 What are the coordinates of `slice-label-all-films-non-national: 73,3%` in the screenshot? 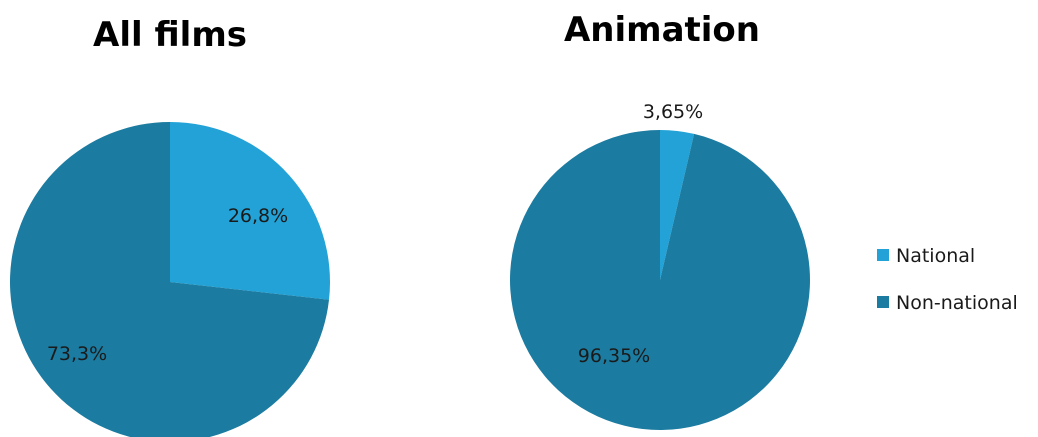 It's located at (77, 354).